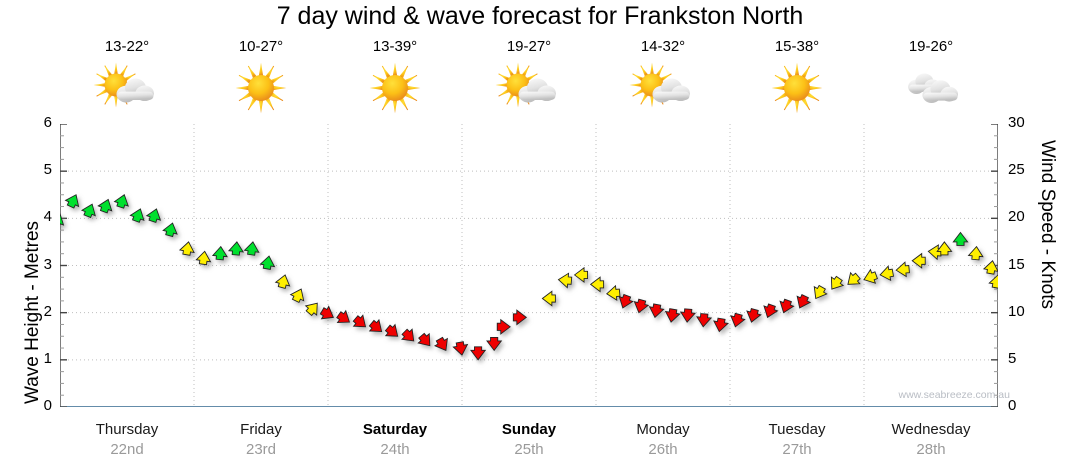  Describe the element at coordinates (931, 429) in the screenshot. I see `day-name: Wednesday` at that location.